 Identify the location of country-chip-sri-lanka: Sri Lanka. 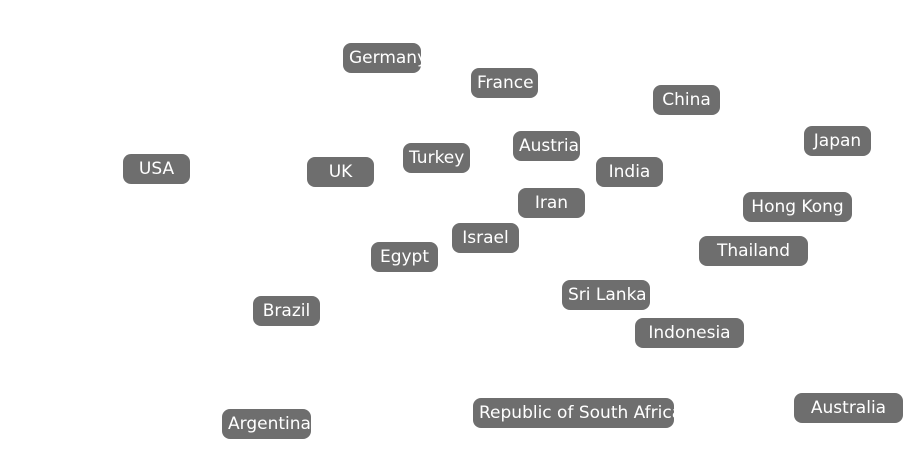
(606, 295).